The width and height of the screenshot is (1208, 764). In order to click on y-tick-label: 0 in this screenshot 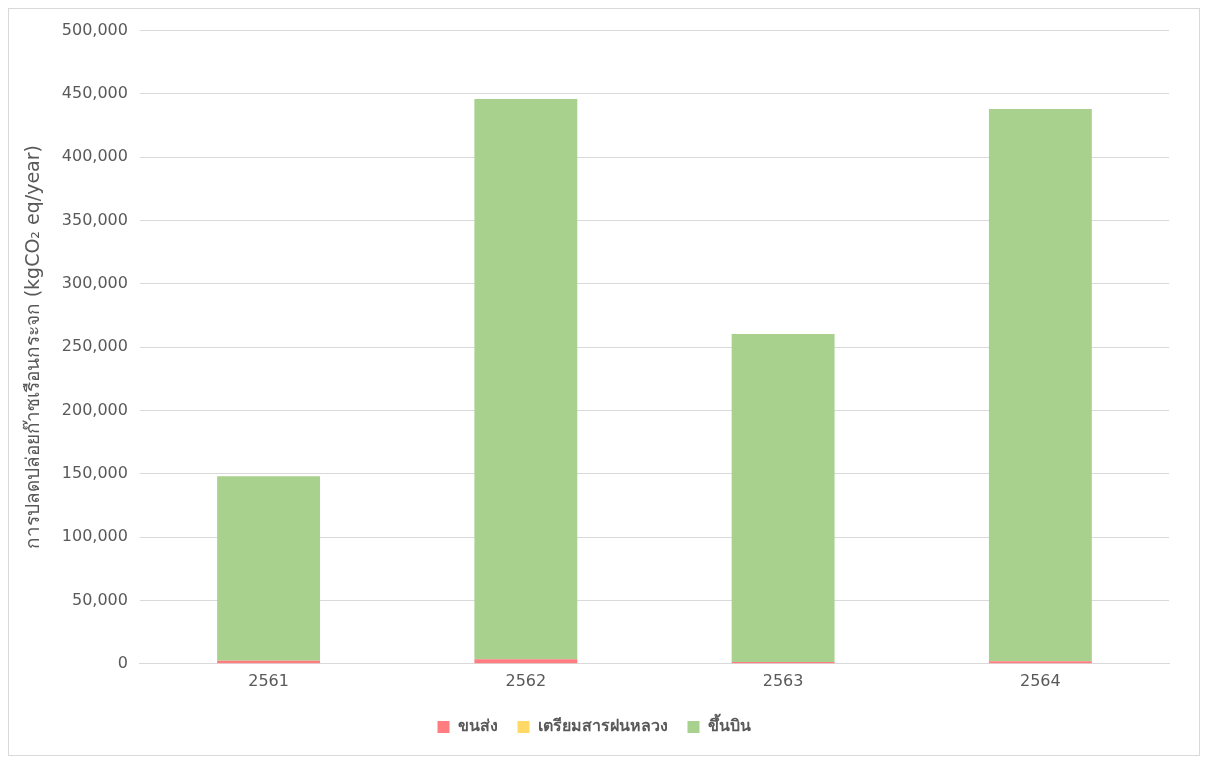, I will do `click(122, 662)`.